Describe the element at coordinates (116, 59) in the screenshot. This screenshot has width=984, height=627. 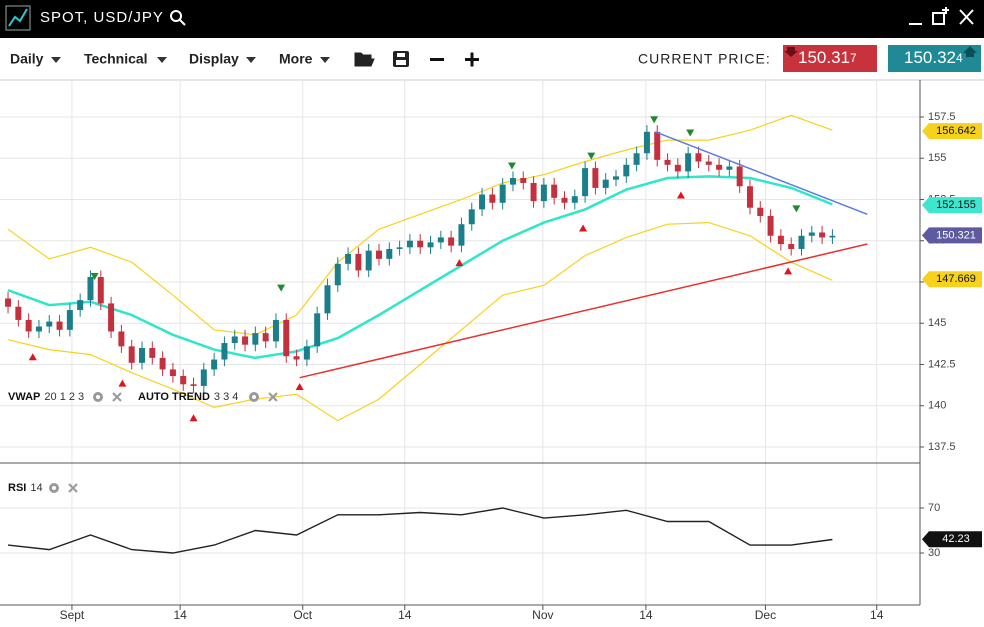
I see `menu-technical: Technical` at that location.